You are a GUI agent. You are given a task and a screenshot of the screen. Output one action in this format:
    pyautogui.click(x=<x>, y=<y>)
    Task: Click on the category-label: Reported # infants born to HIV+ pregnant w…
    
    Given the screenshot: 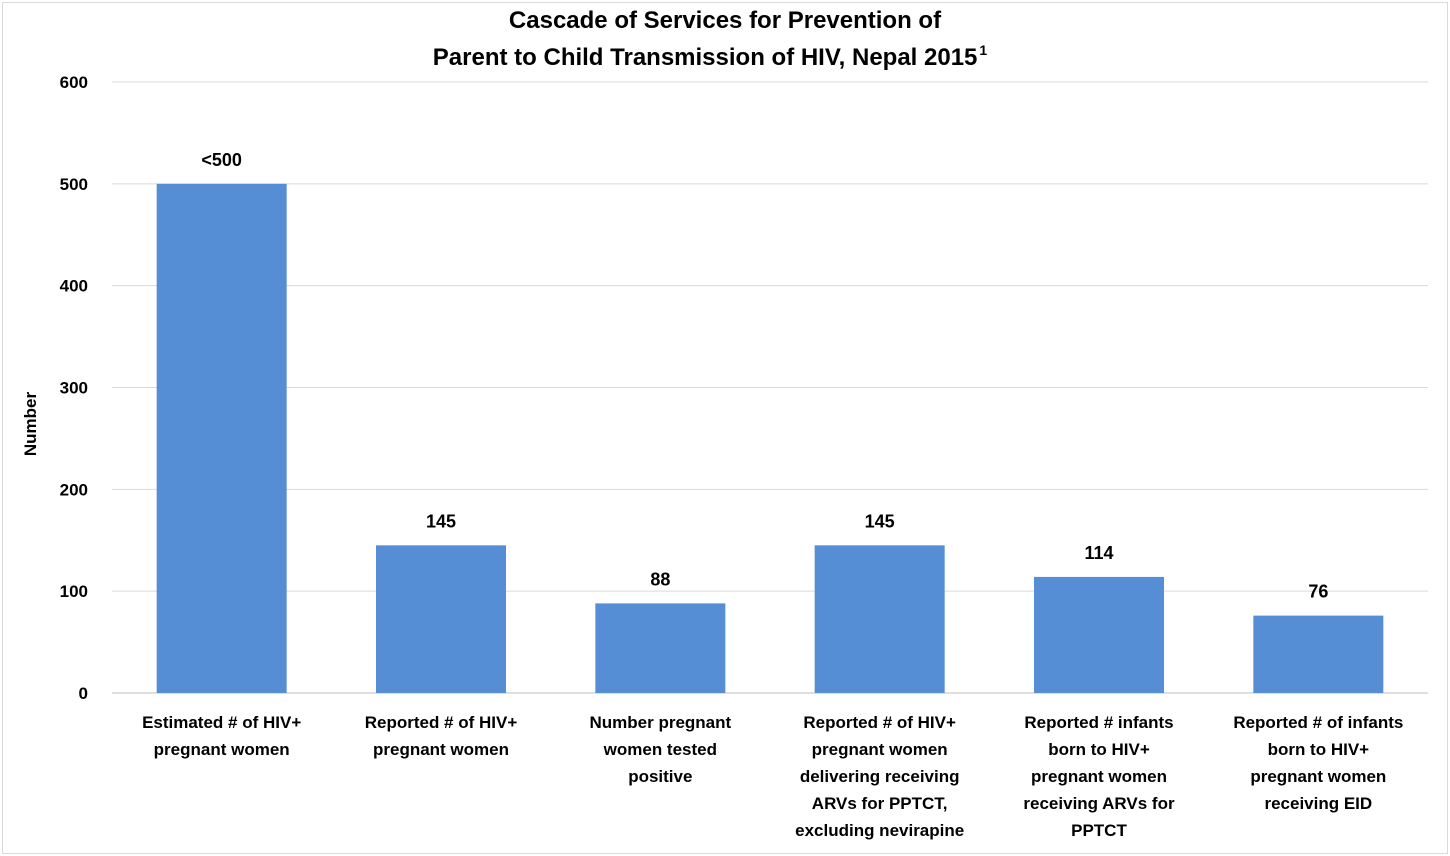 What is the action you would take?
    pyautogui.click(x=1099, y=776)
    